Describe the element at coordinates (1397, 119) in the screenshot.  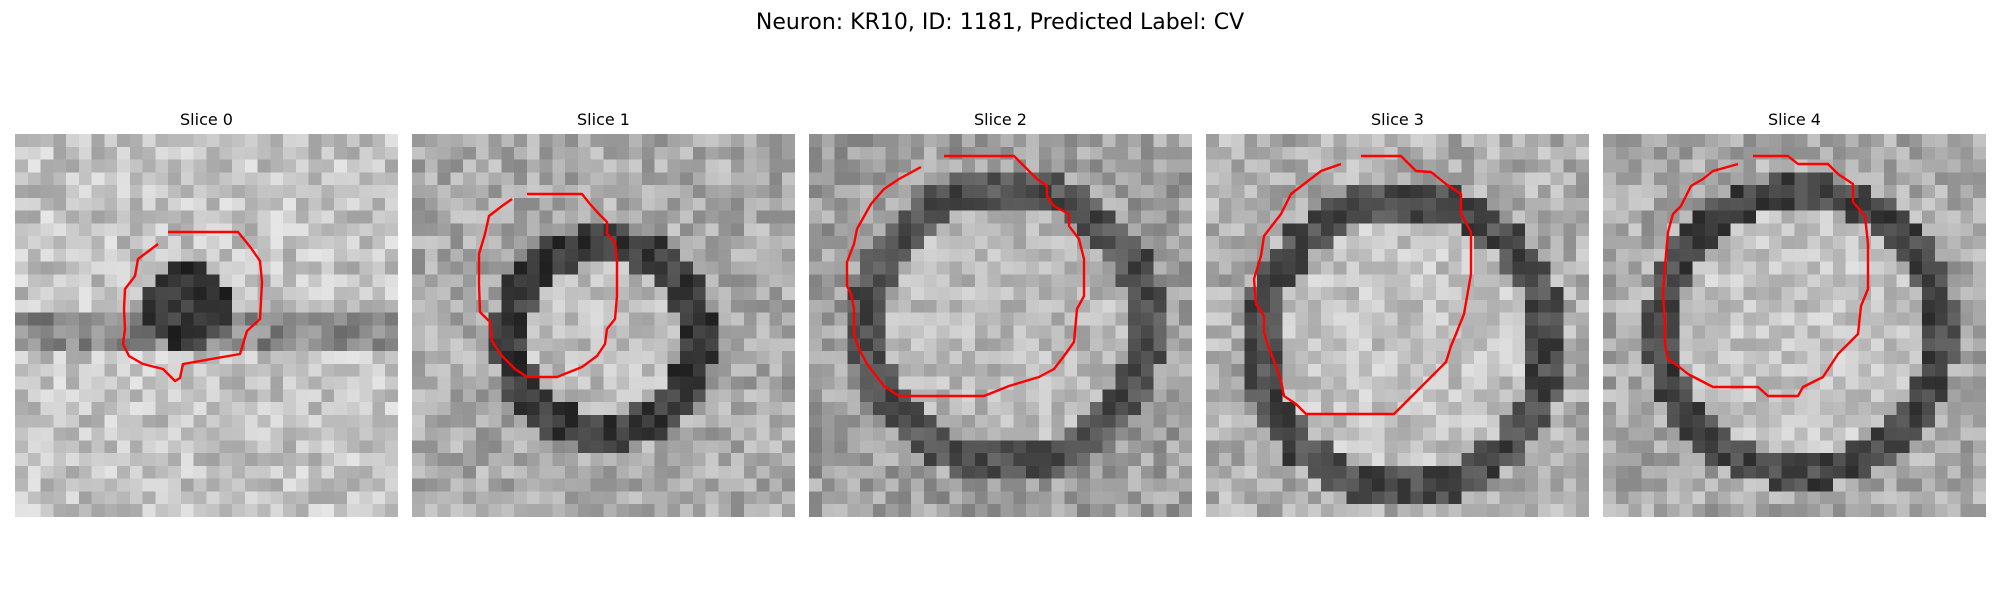
I see `slice-title: Slice 3` at that location.